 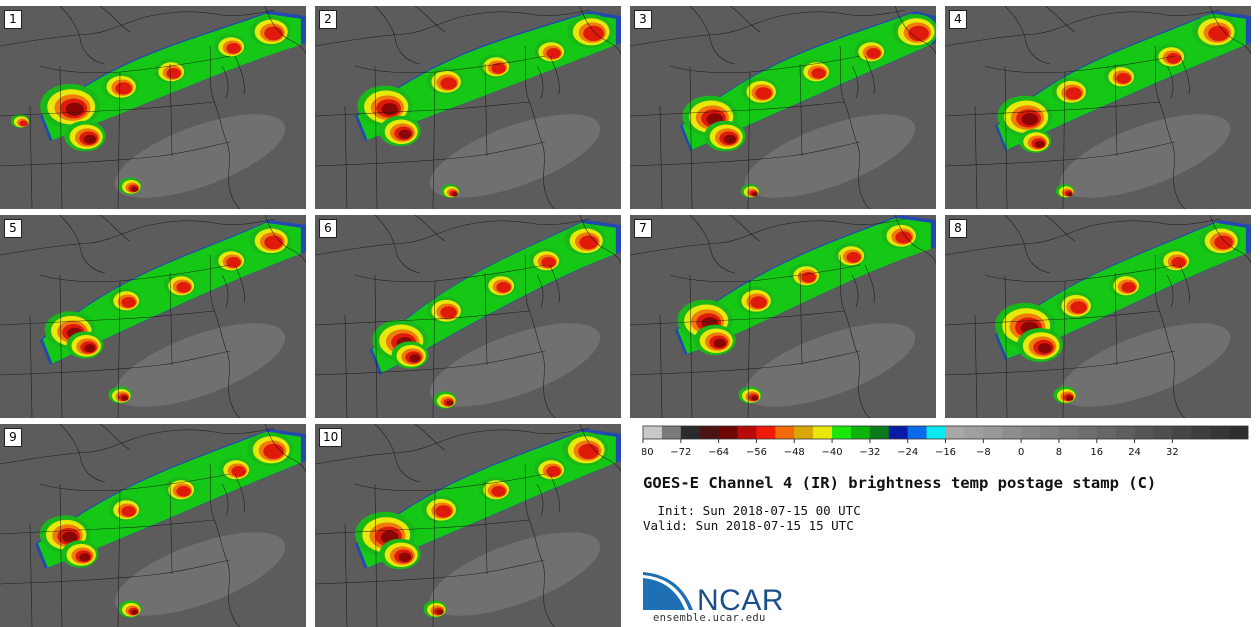 I want to click on ensemble-member-panel-2: 2, so click(x=468, y=107).